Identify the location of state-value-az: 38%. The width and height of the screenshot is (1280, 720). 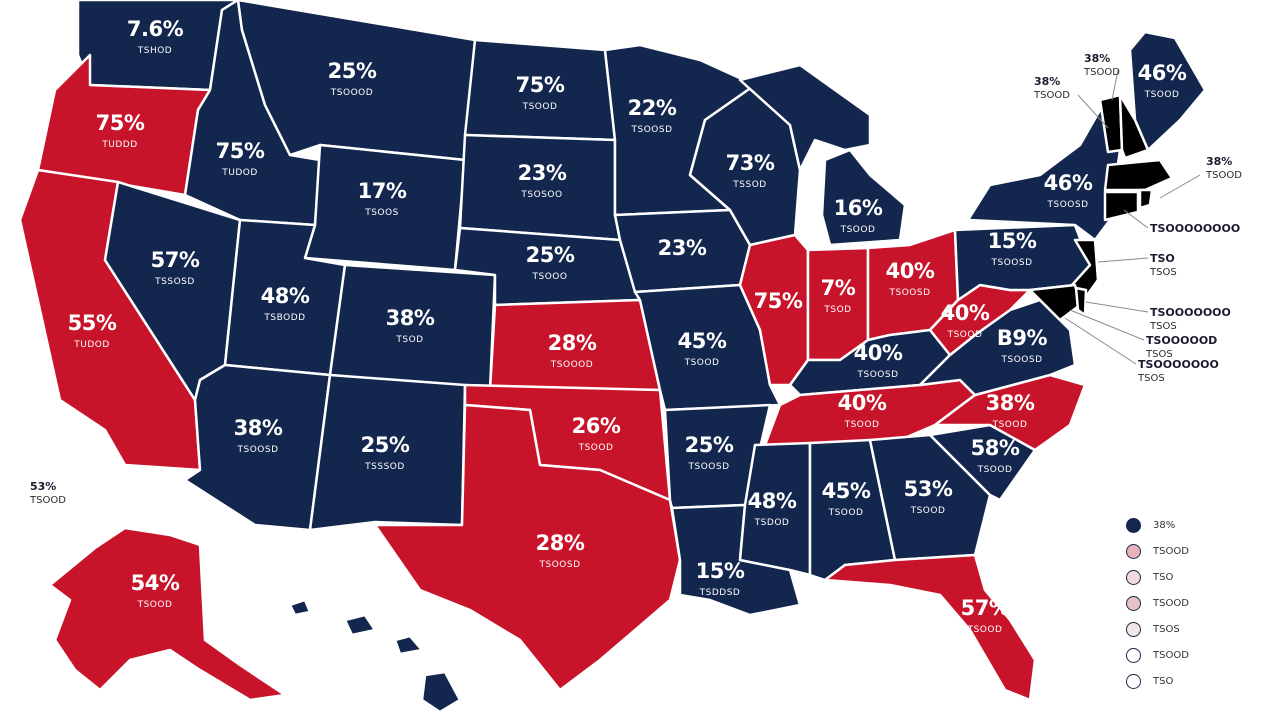
(258, 428).